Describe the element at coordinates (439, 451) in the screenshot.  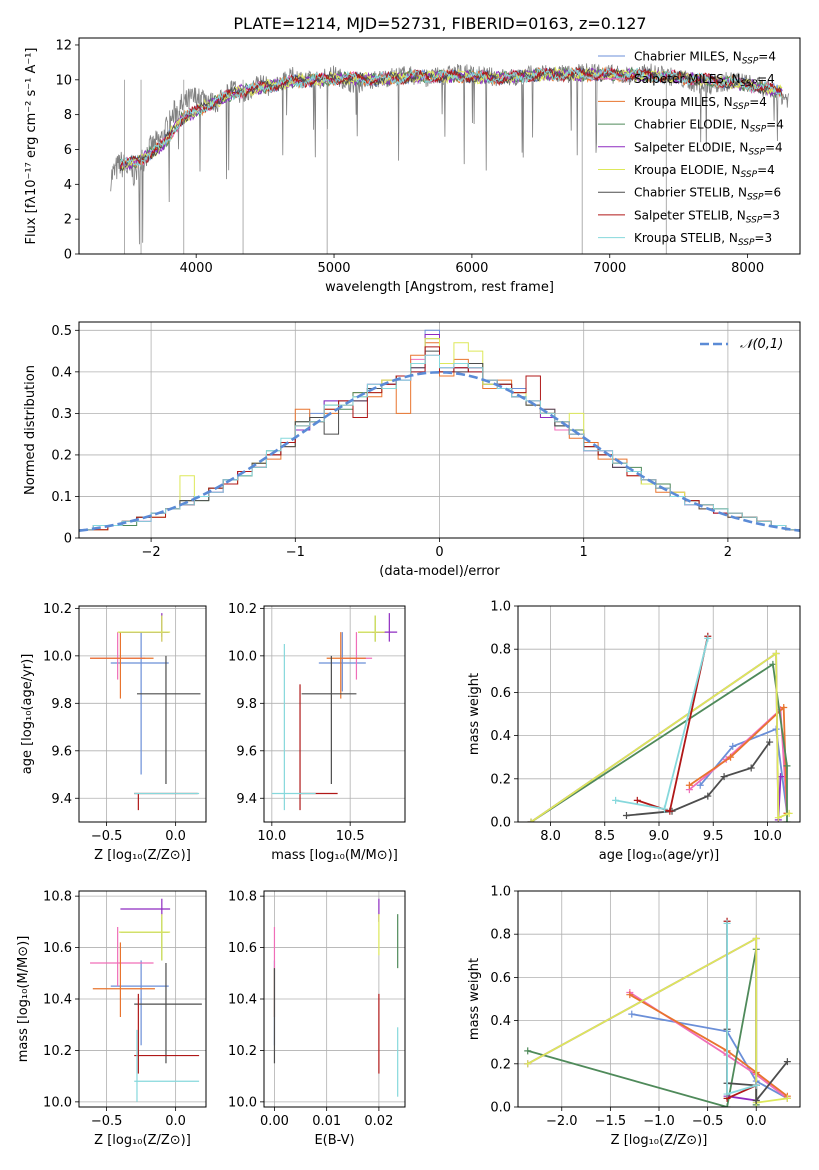
I see `normal-curve` at that location.